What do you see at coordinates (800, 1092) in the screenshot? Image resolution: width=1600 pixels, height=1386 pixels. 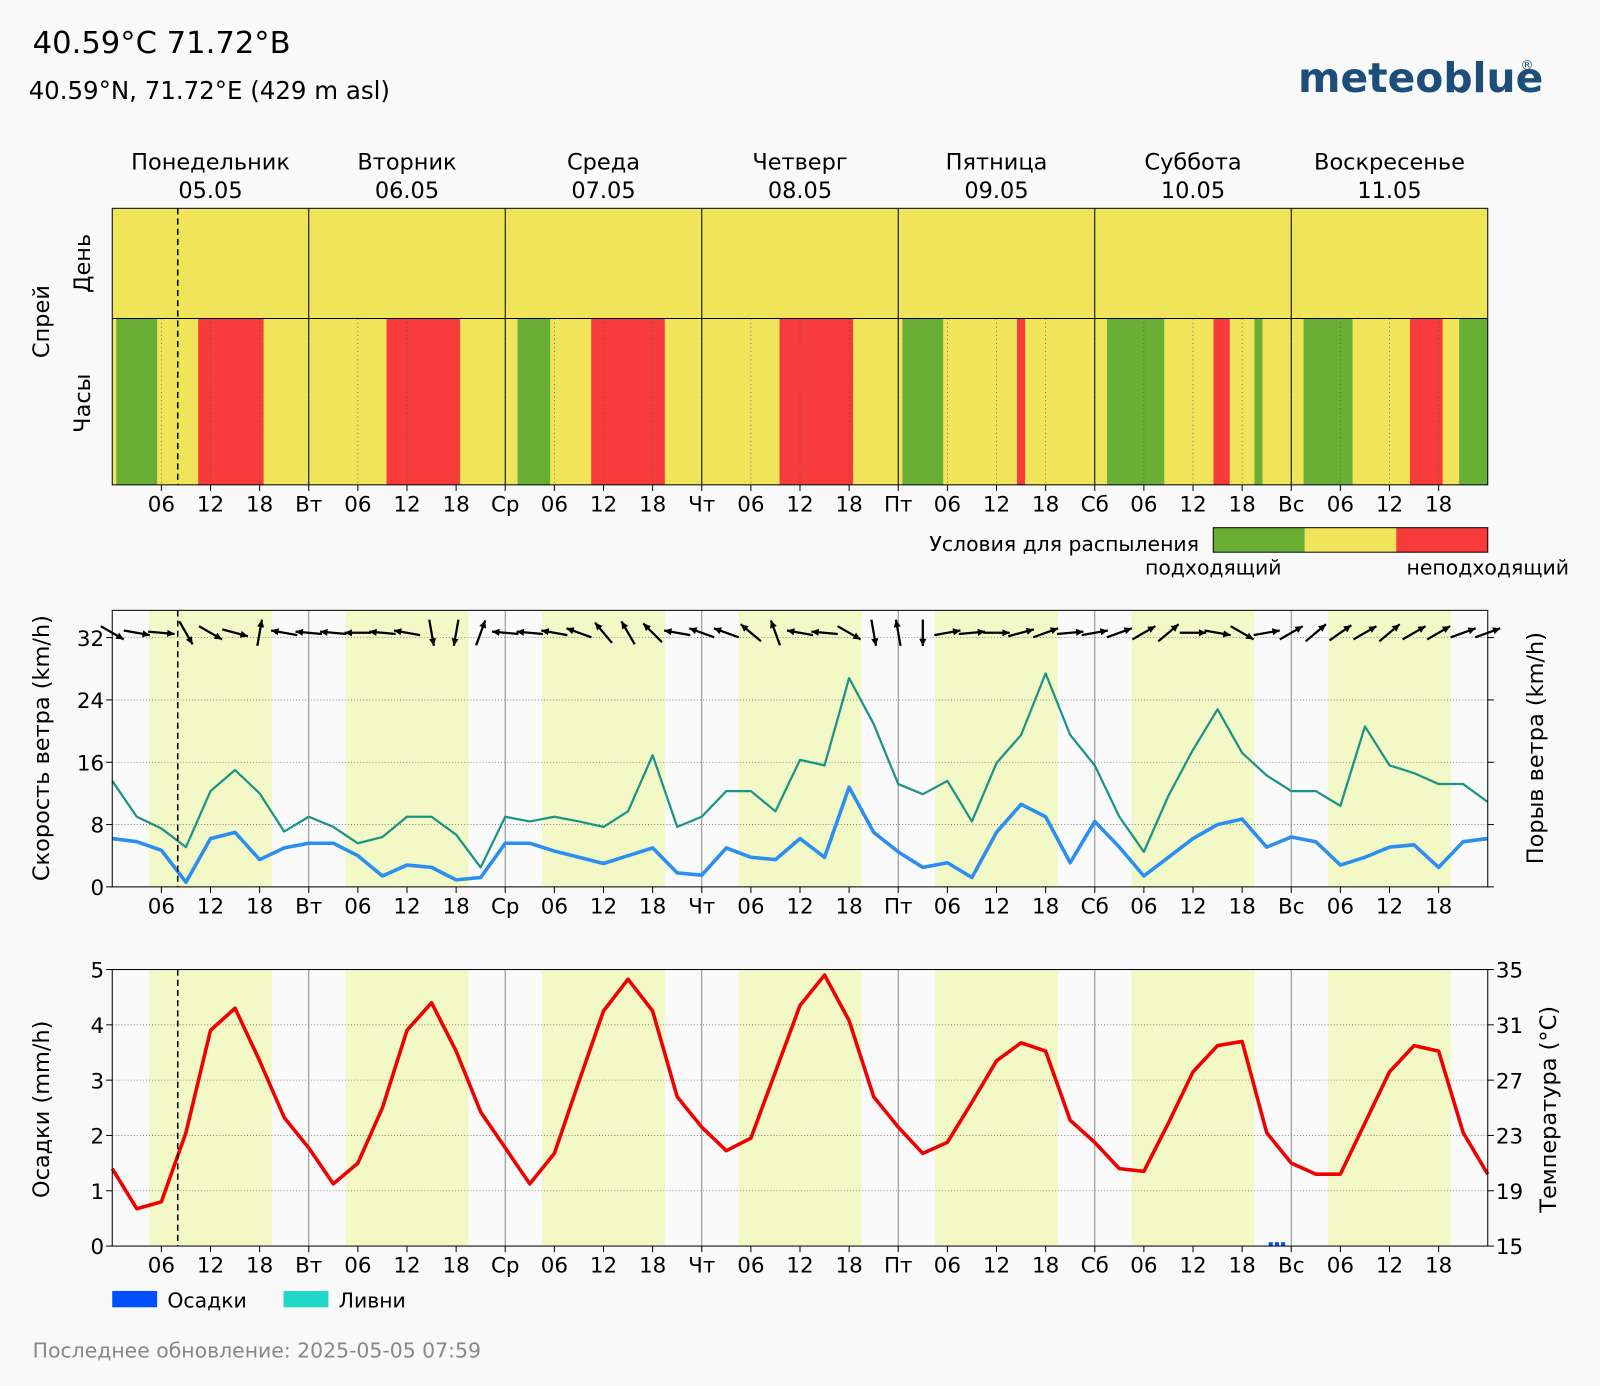 I see `temperature-line` at bounding box center [800, 1092].